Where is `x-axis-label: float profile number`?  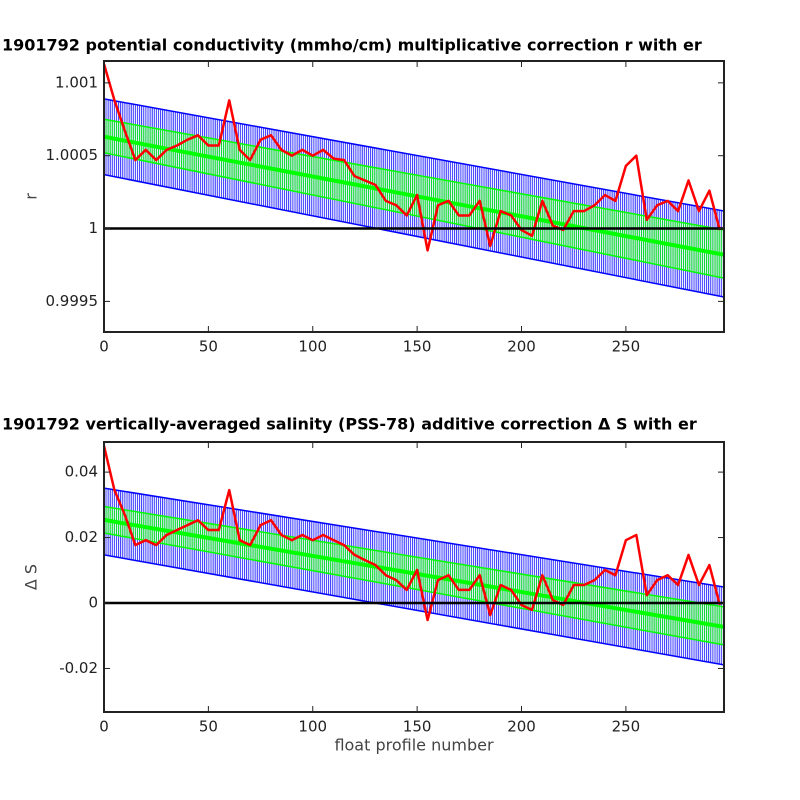
x-axis-label: float profile number is located at coordinates (414, 745).